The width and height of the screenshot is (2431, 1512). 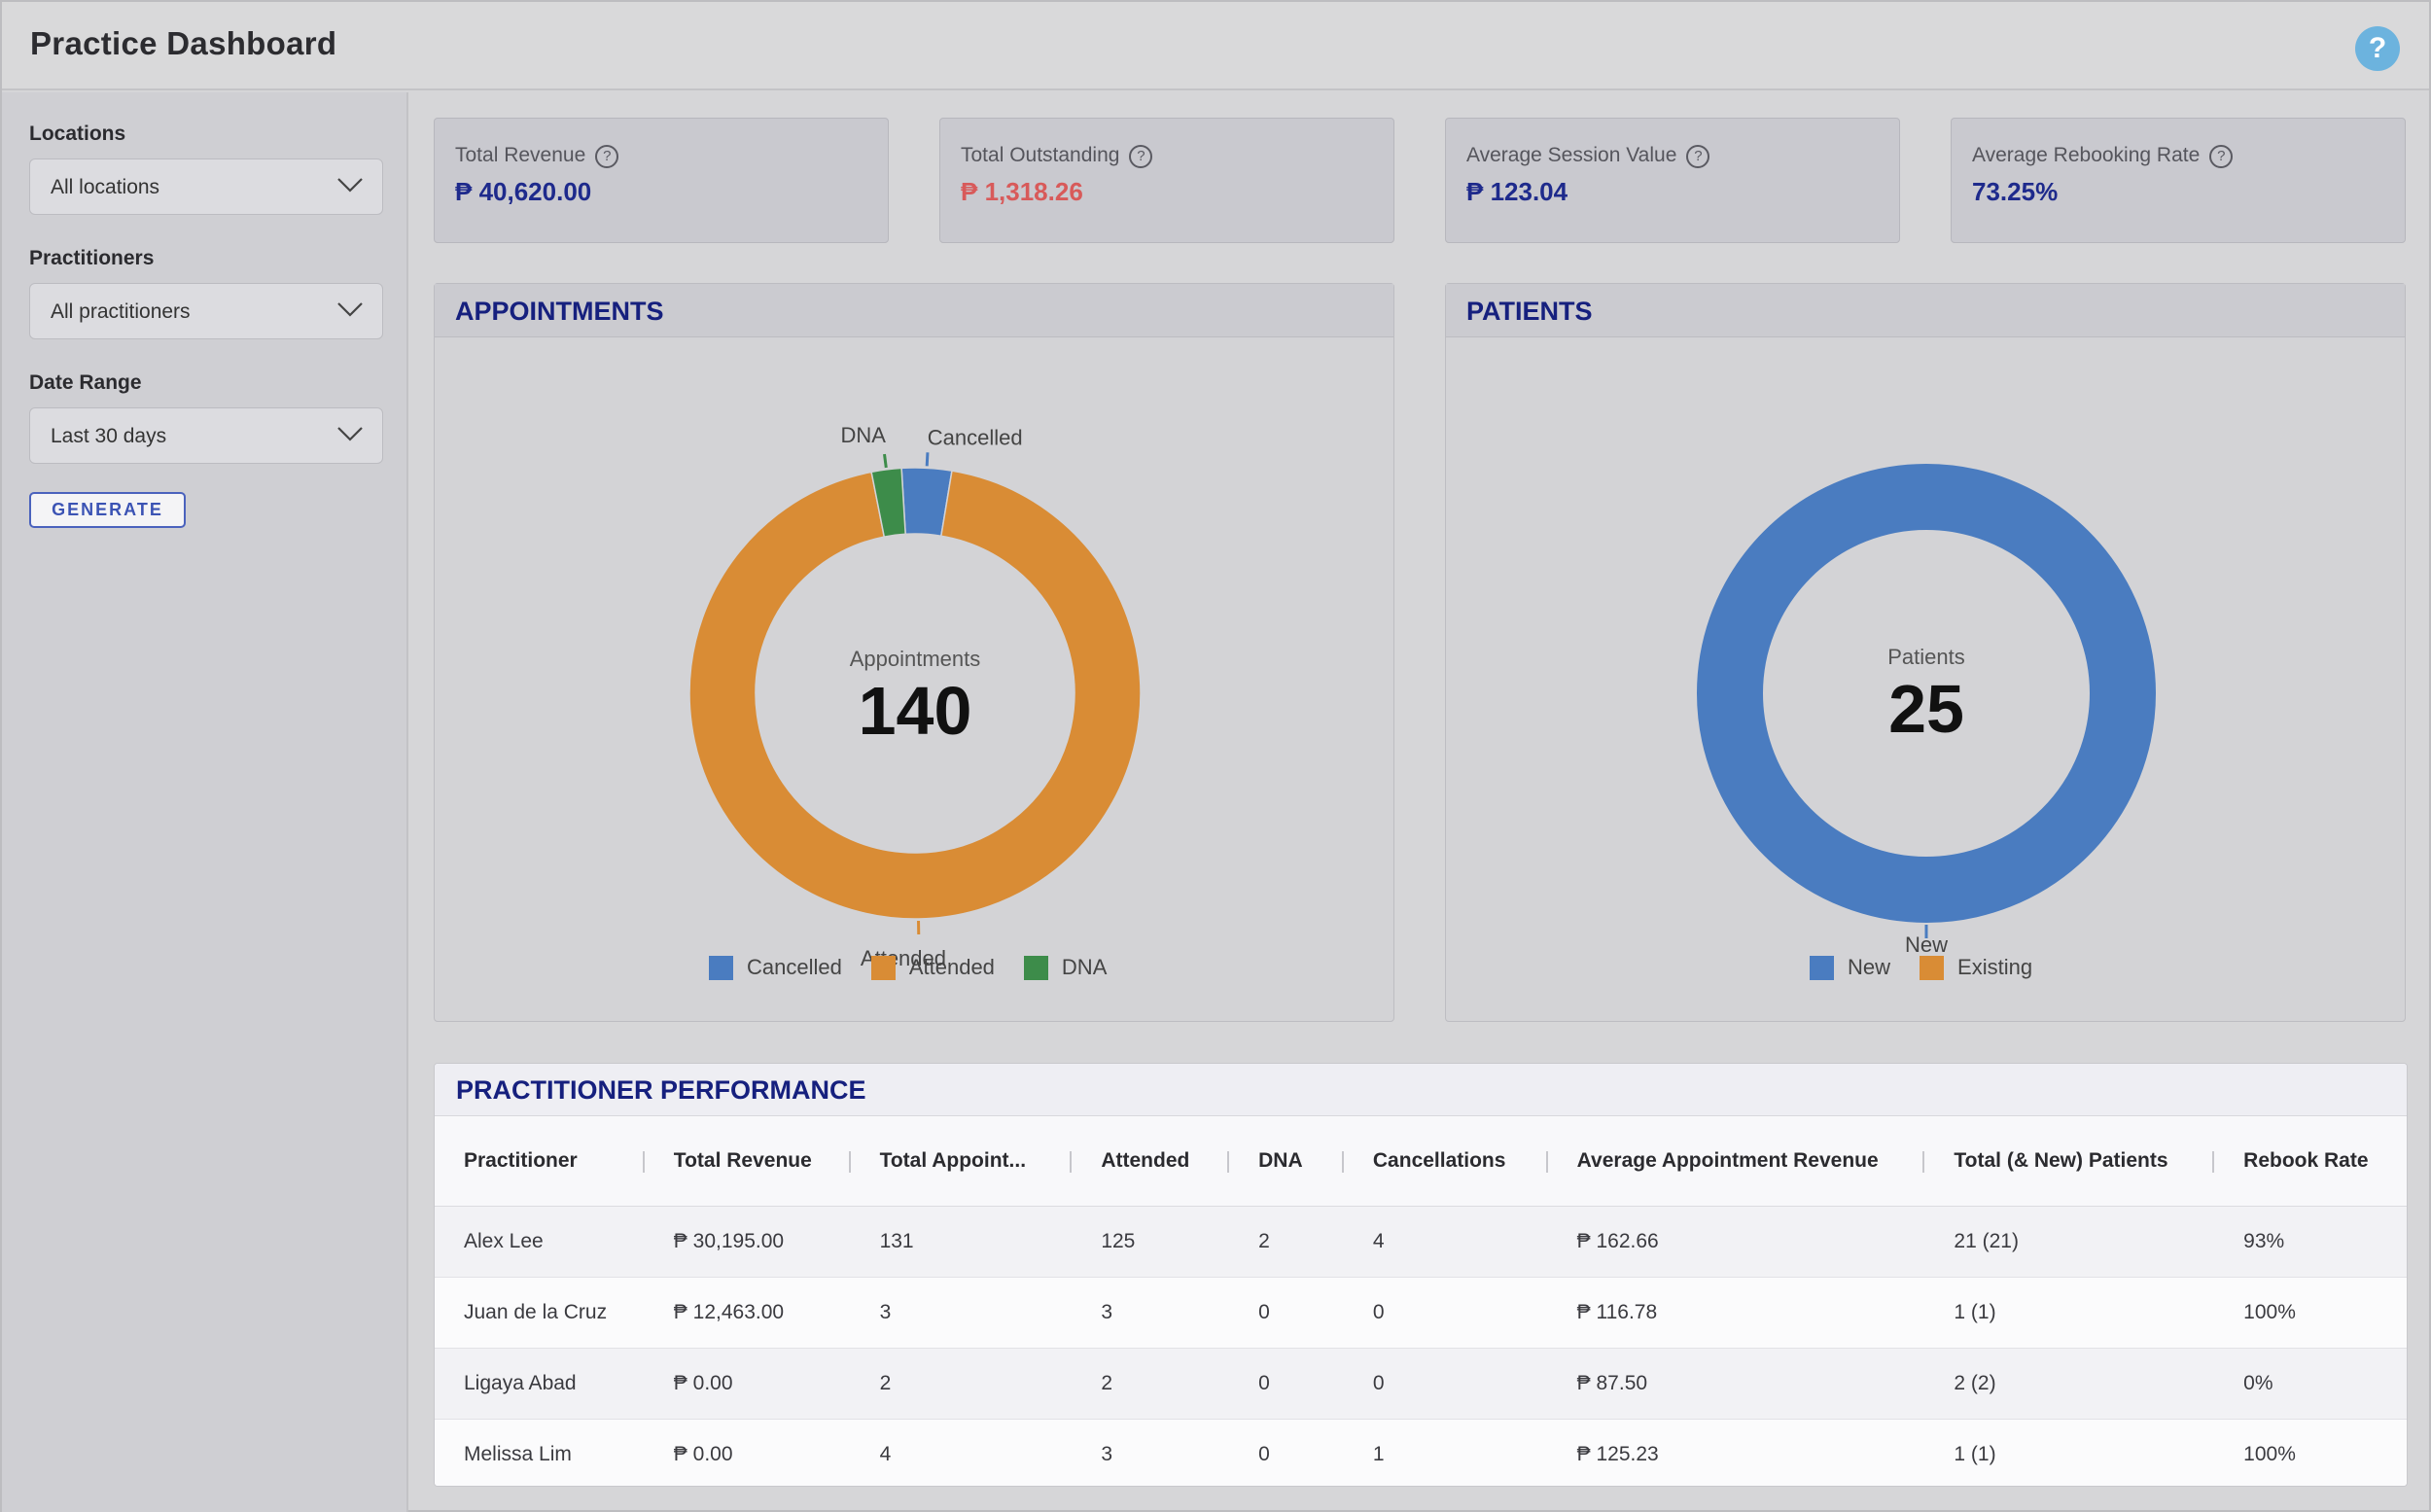 I want to click on table-row: Melissa Lim ₱ 0.00 4 3 0 1 ₱ 125.23 1 (1) 100%, so click(x=1421, y=1452).